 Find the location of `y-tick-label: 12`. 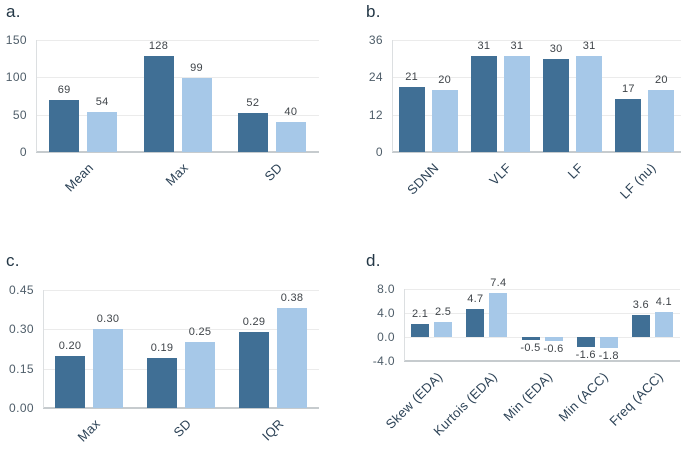

y-tick-label: 12 is located at coordinates (375, 114).